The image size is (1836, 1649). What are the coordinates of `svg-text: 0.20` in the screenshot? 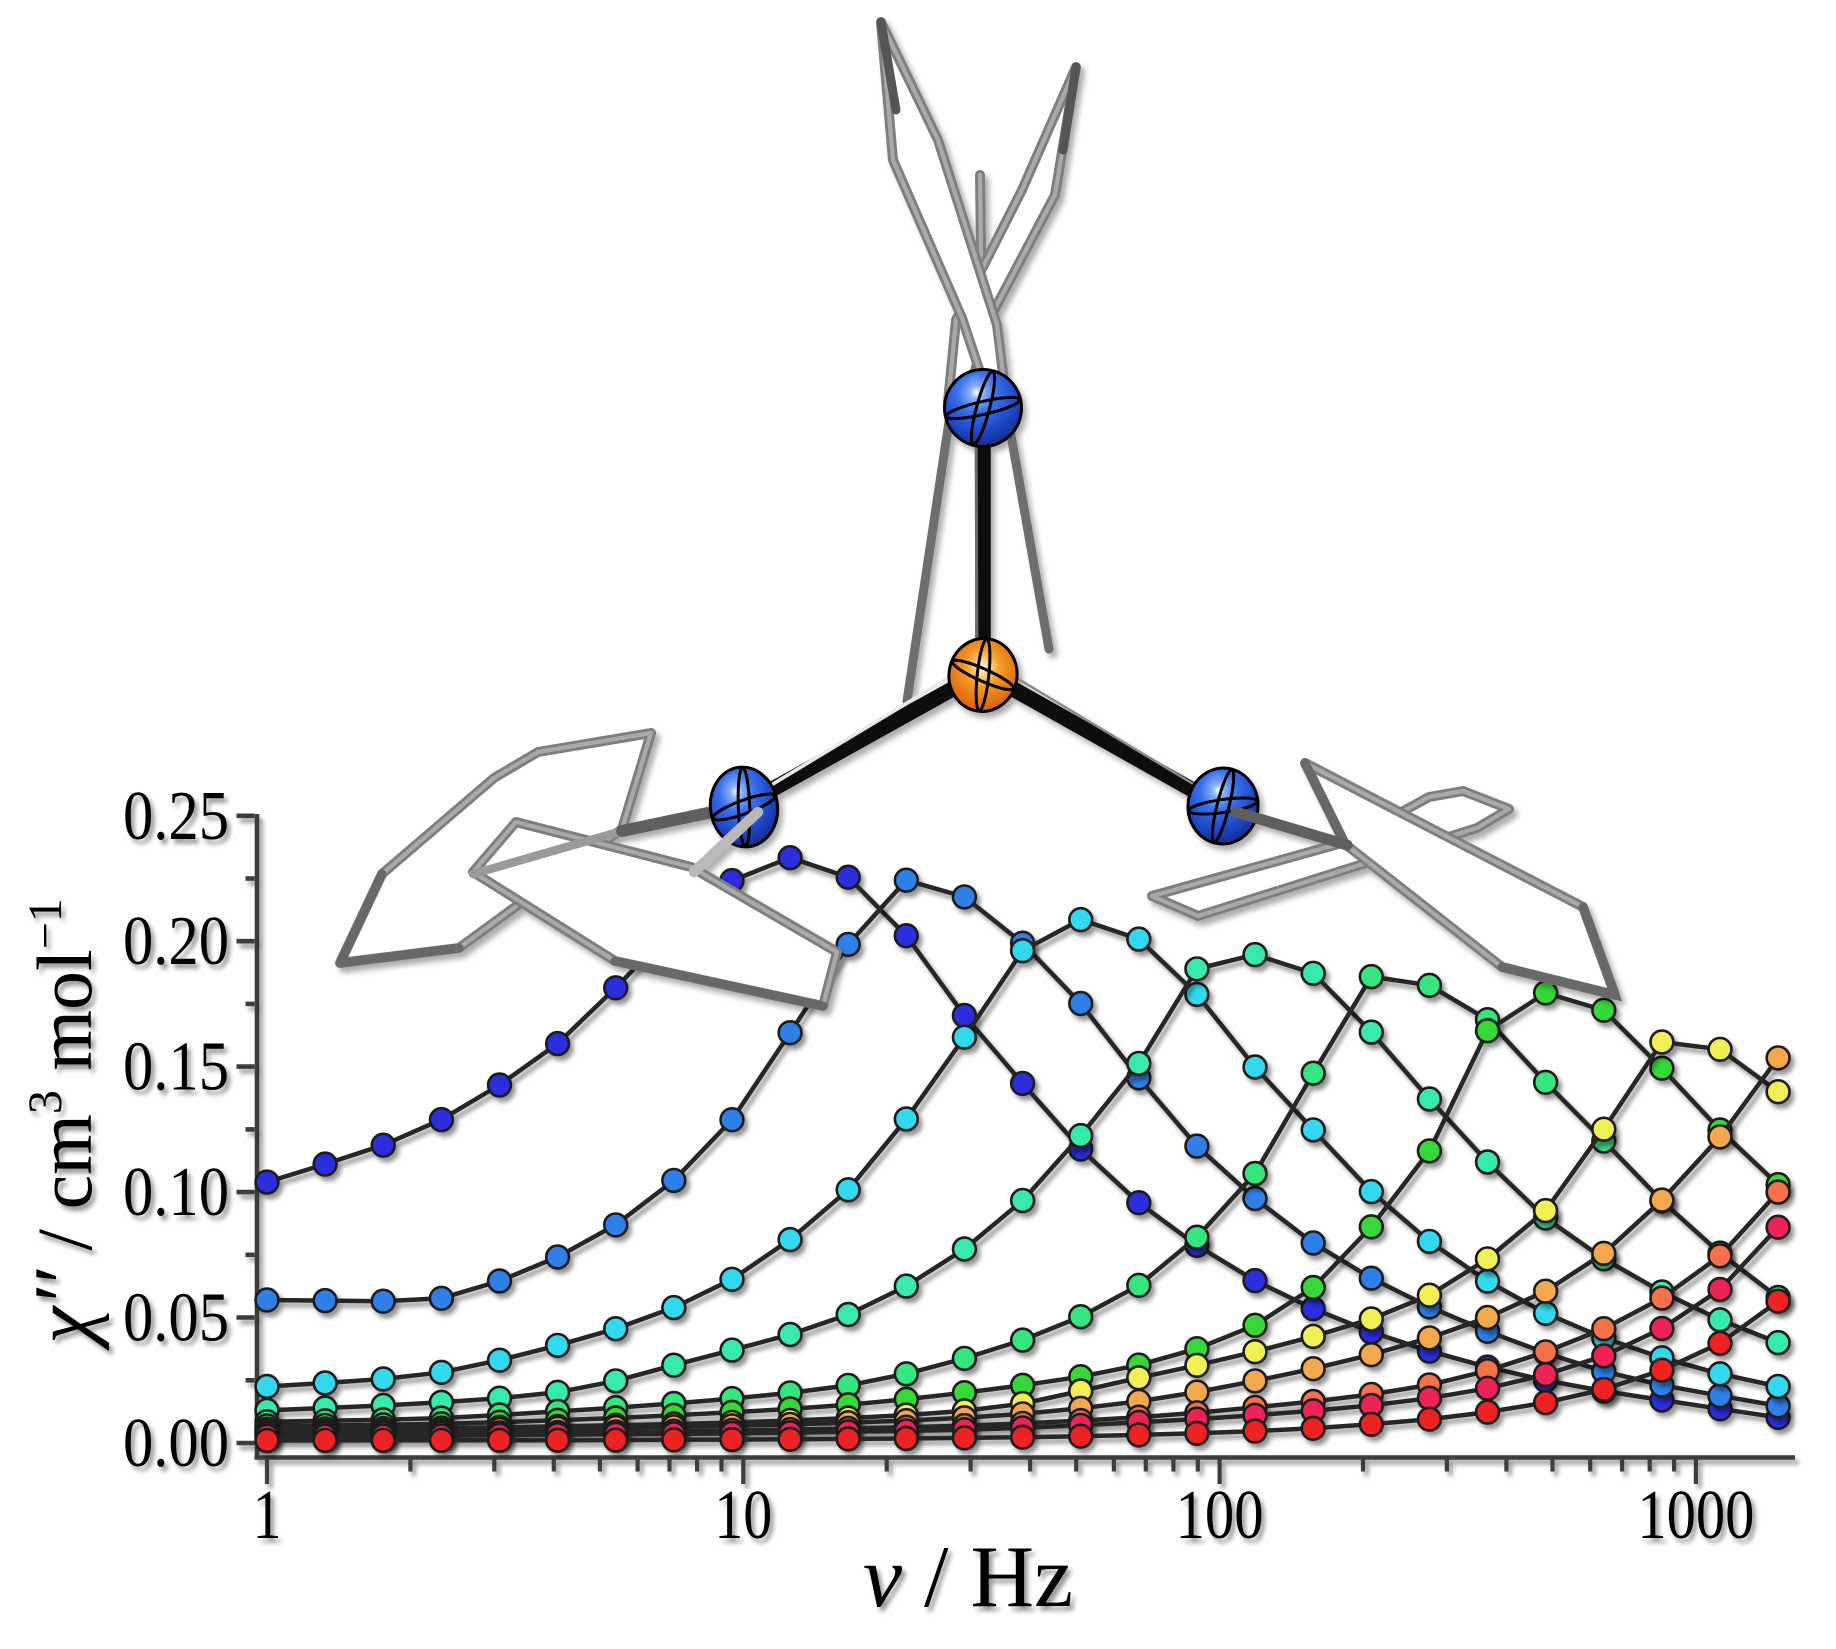 It's located at (176, 941).